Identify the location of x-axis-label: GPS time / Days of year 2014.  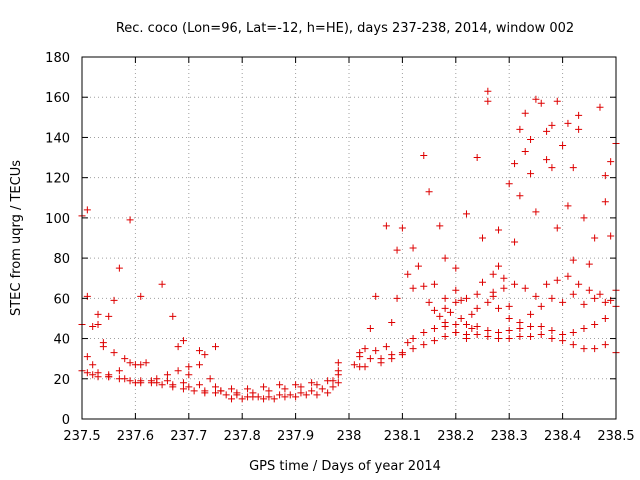
(345, 466).